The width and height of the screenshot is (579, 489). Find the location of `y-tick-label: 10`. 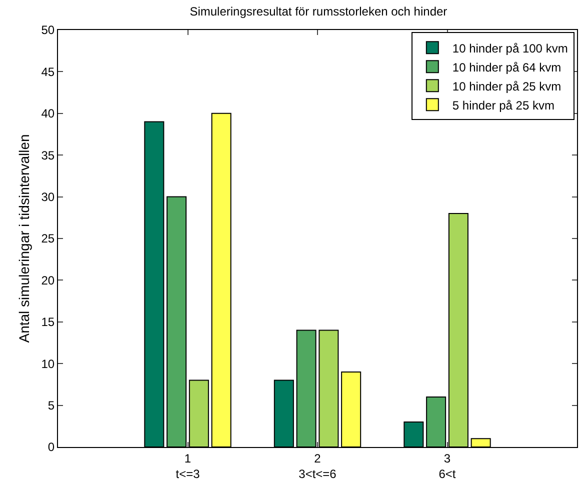

y-tick-label: 10 is located at coordinates (48, 363).